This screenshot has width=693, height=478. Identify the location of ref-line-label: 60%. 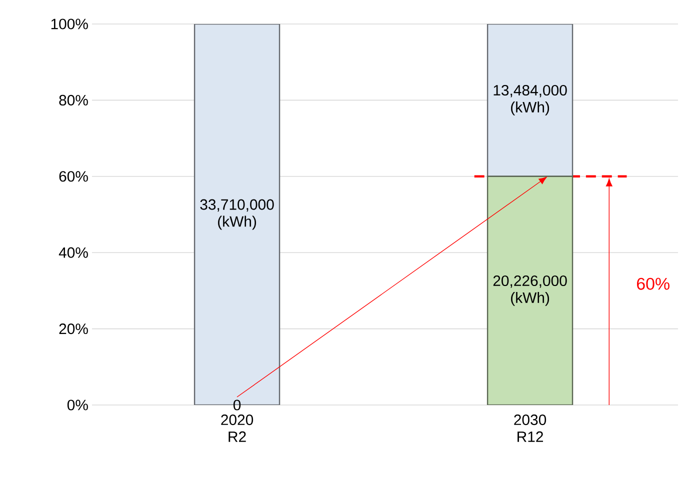
(653, 284).